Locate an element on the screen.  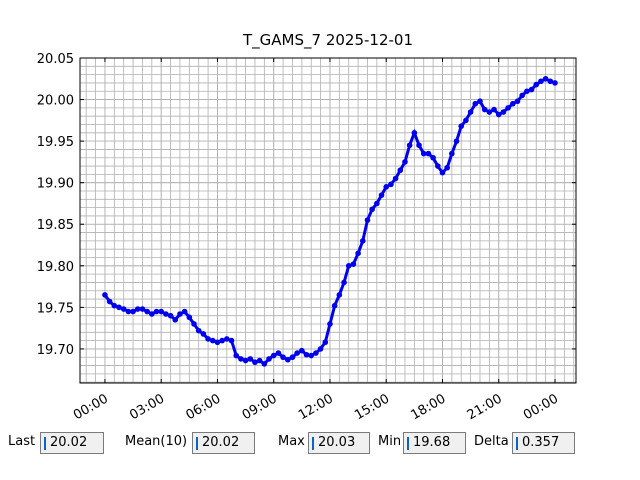
x-tick-label: 18:00 is located at coordinates (429, 407).